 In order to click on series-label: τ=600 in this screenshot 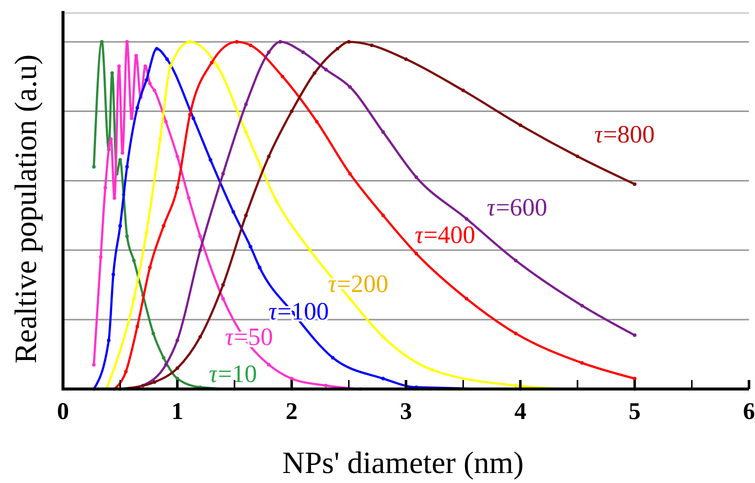, I will do `click(517, 208)`.